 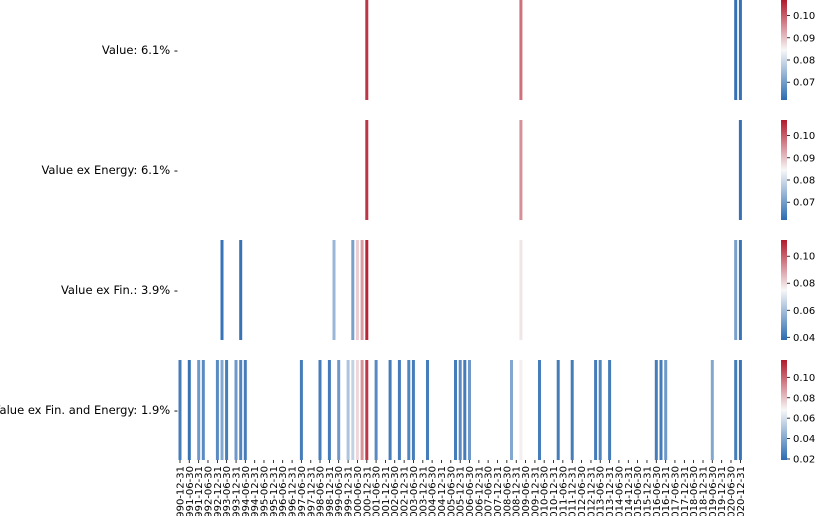 I want to click on x-tick-label: 1997-12-31, so click(x=311, y=491).